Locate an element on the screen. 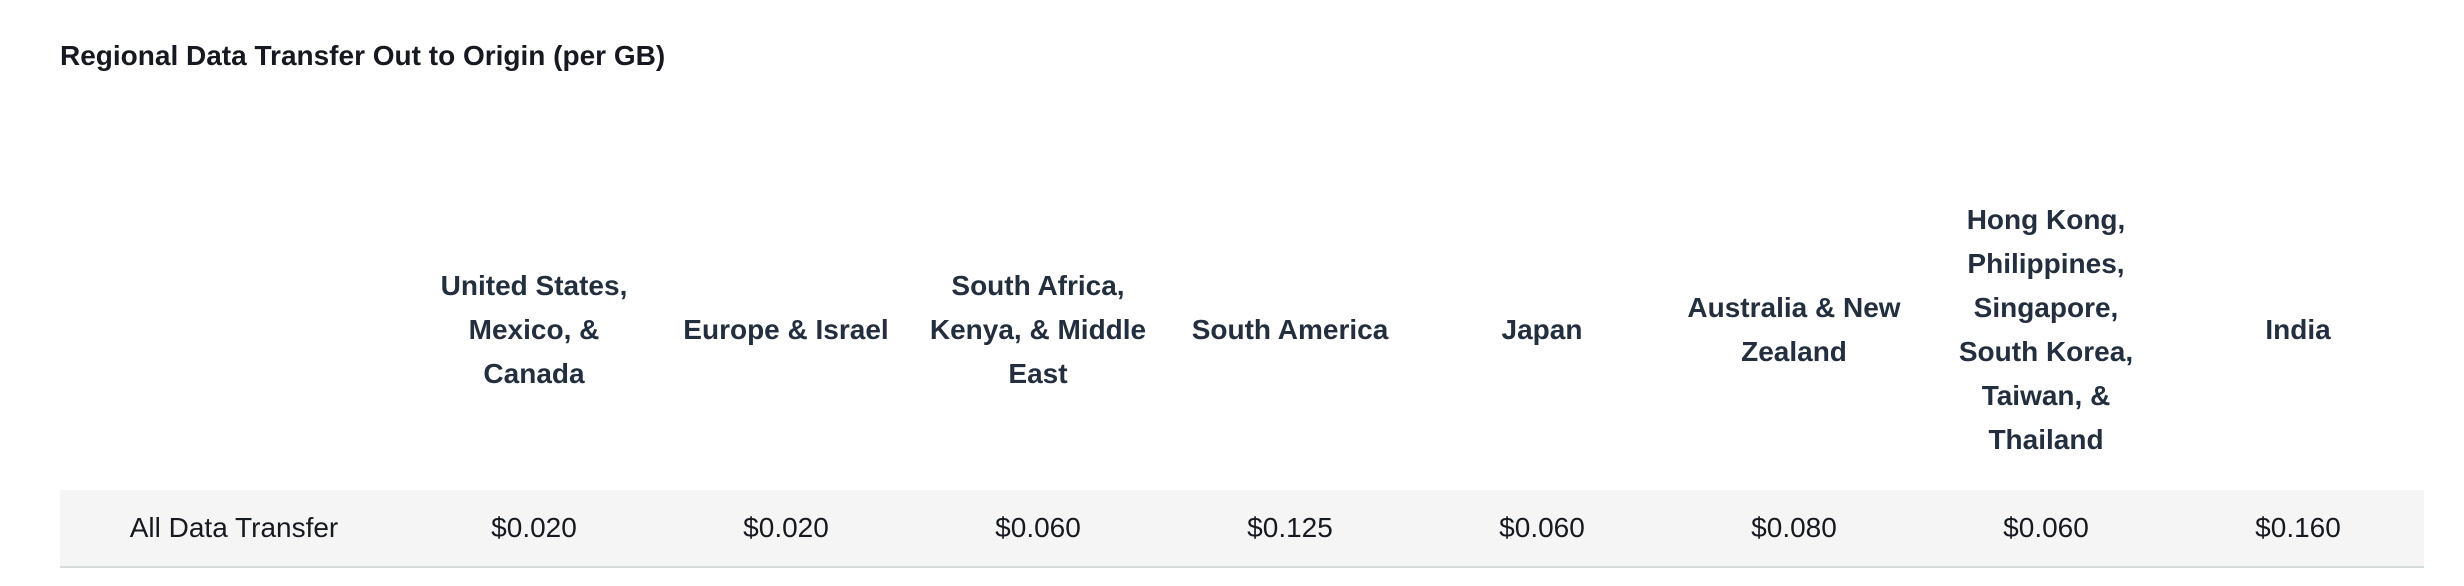  column-header: India is located at coordinates (2298, 329).